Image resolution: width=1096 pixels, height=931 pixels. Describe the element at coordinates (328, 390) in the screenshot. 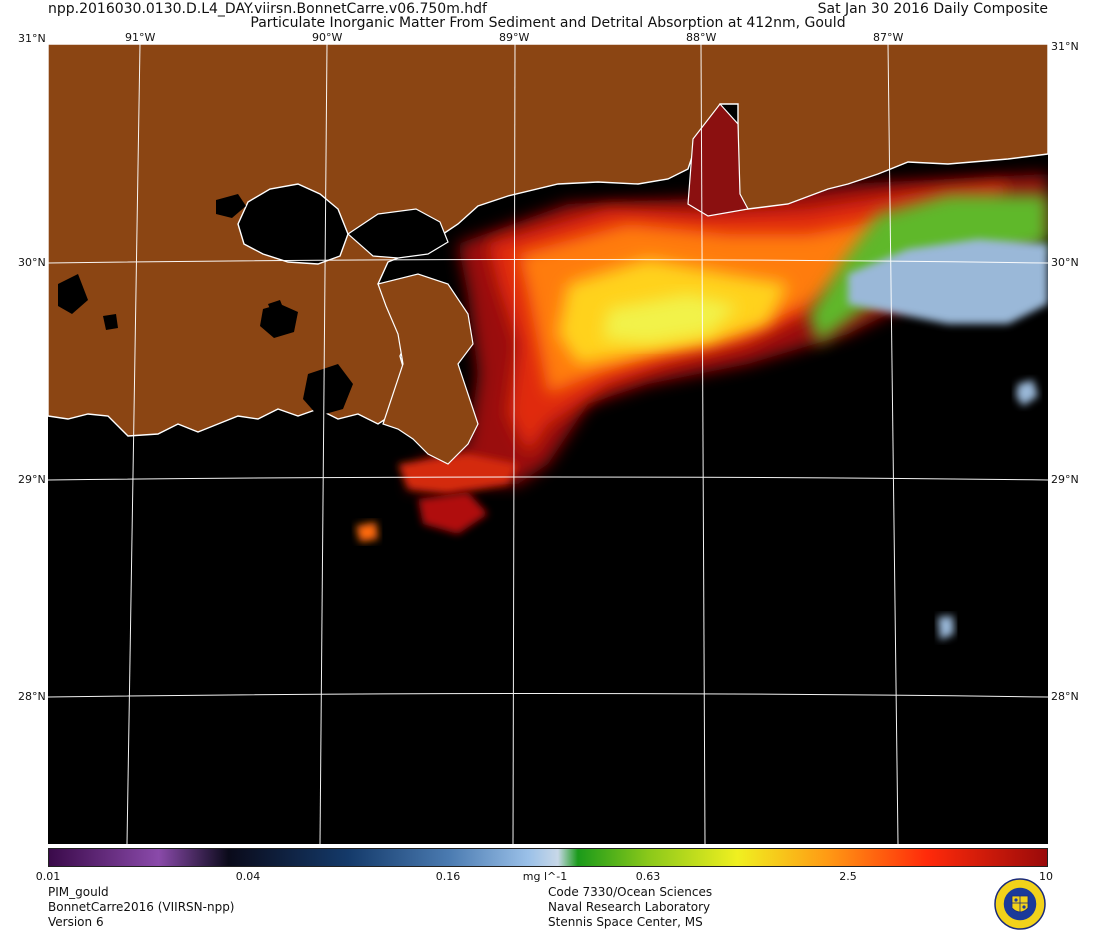

I see `barataria-bay` at that location.